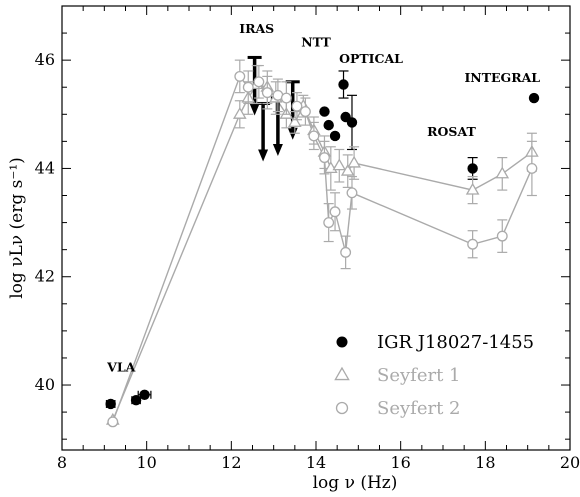 The width and height of the screenshot is (580, 497). I want to click on annotation-label: IRAS, so click(256, 28).